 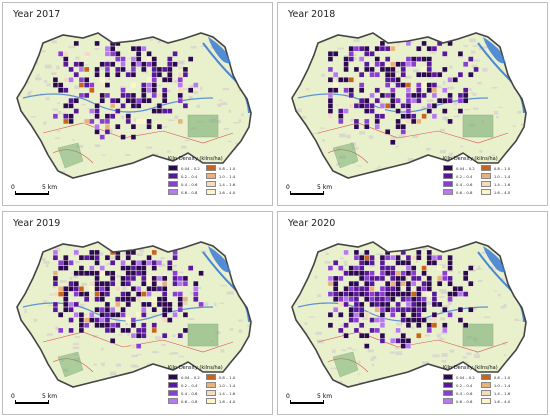 I want to click on legend-column: 0.8 – 1.0 1.0 – 1.4 1.4 – 1.6 1.6 – 4.0, so click(x=220, y=389).